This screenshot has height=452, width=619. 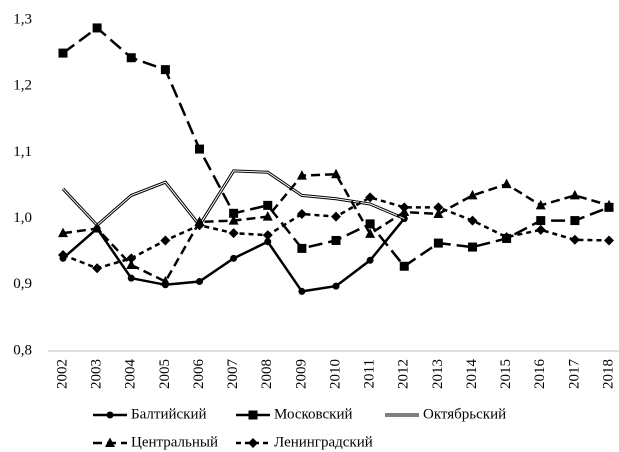 What do you see at coordinates (464, 414) in the screenshot?
I see `legend-label: Октябрьский` at bounding box center [464, 414].